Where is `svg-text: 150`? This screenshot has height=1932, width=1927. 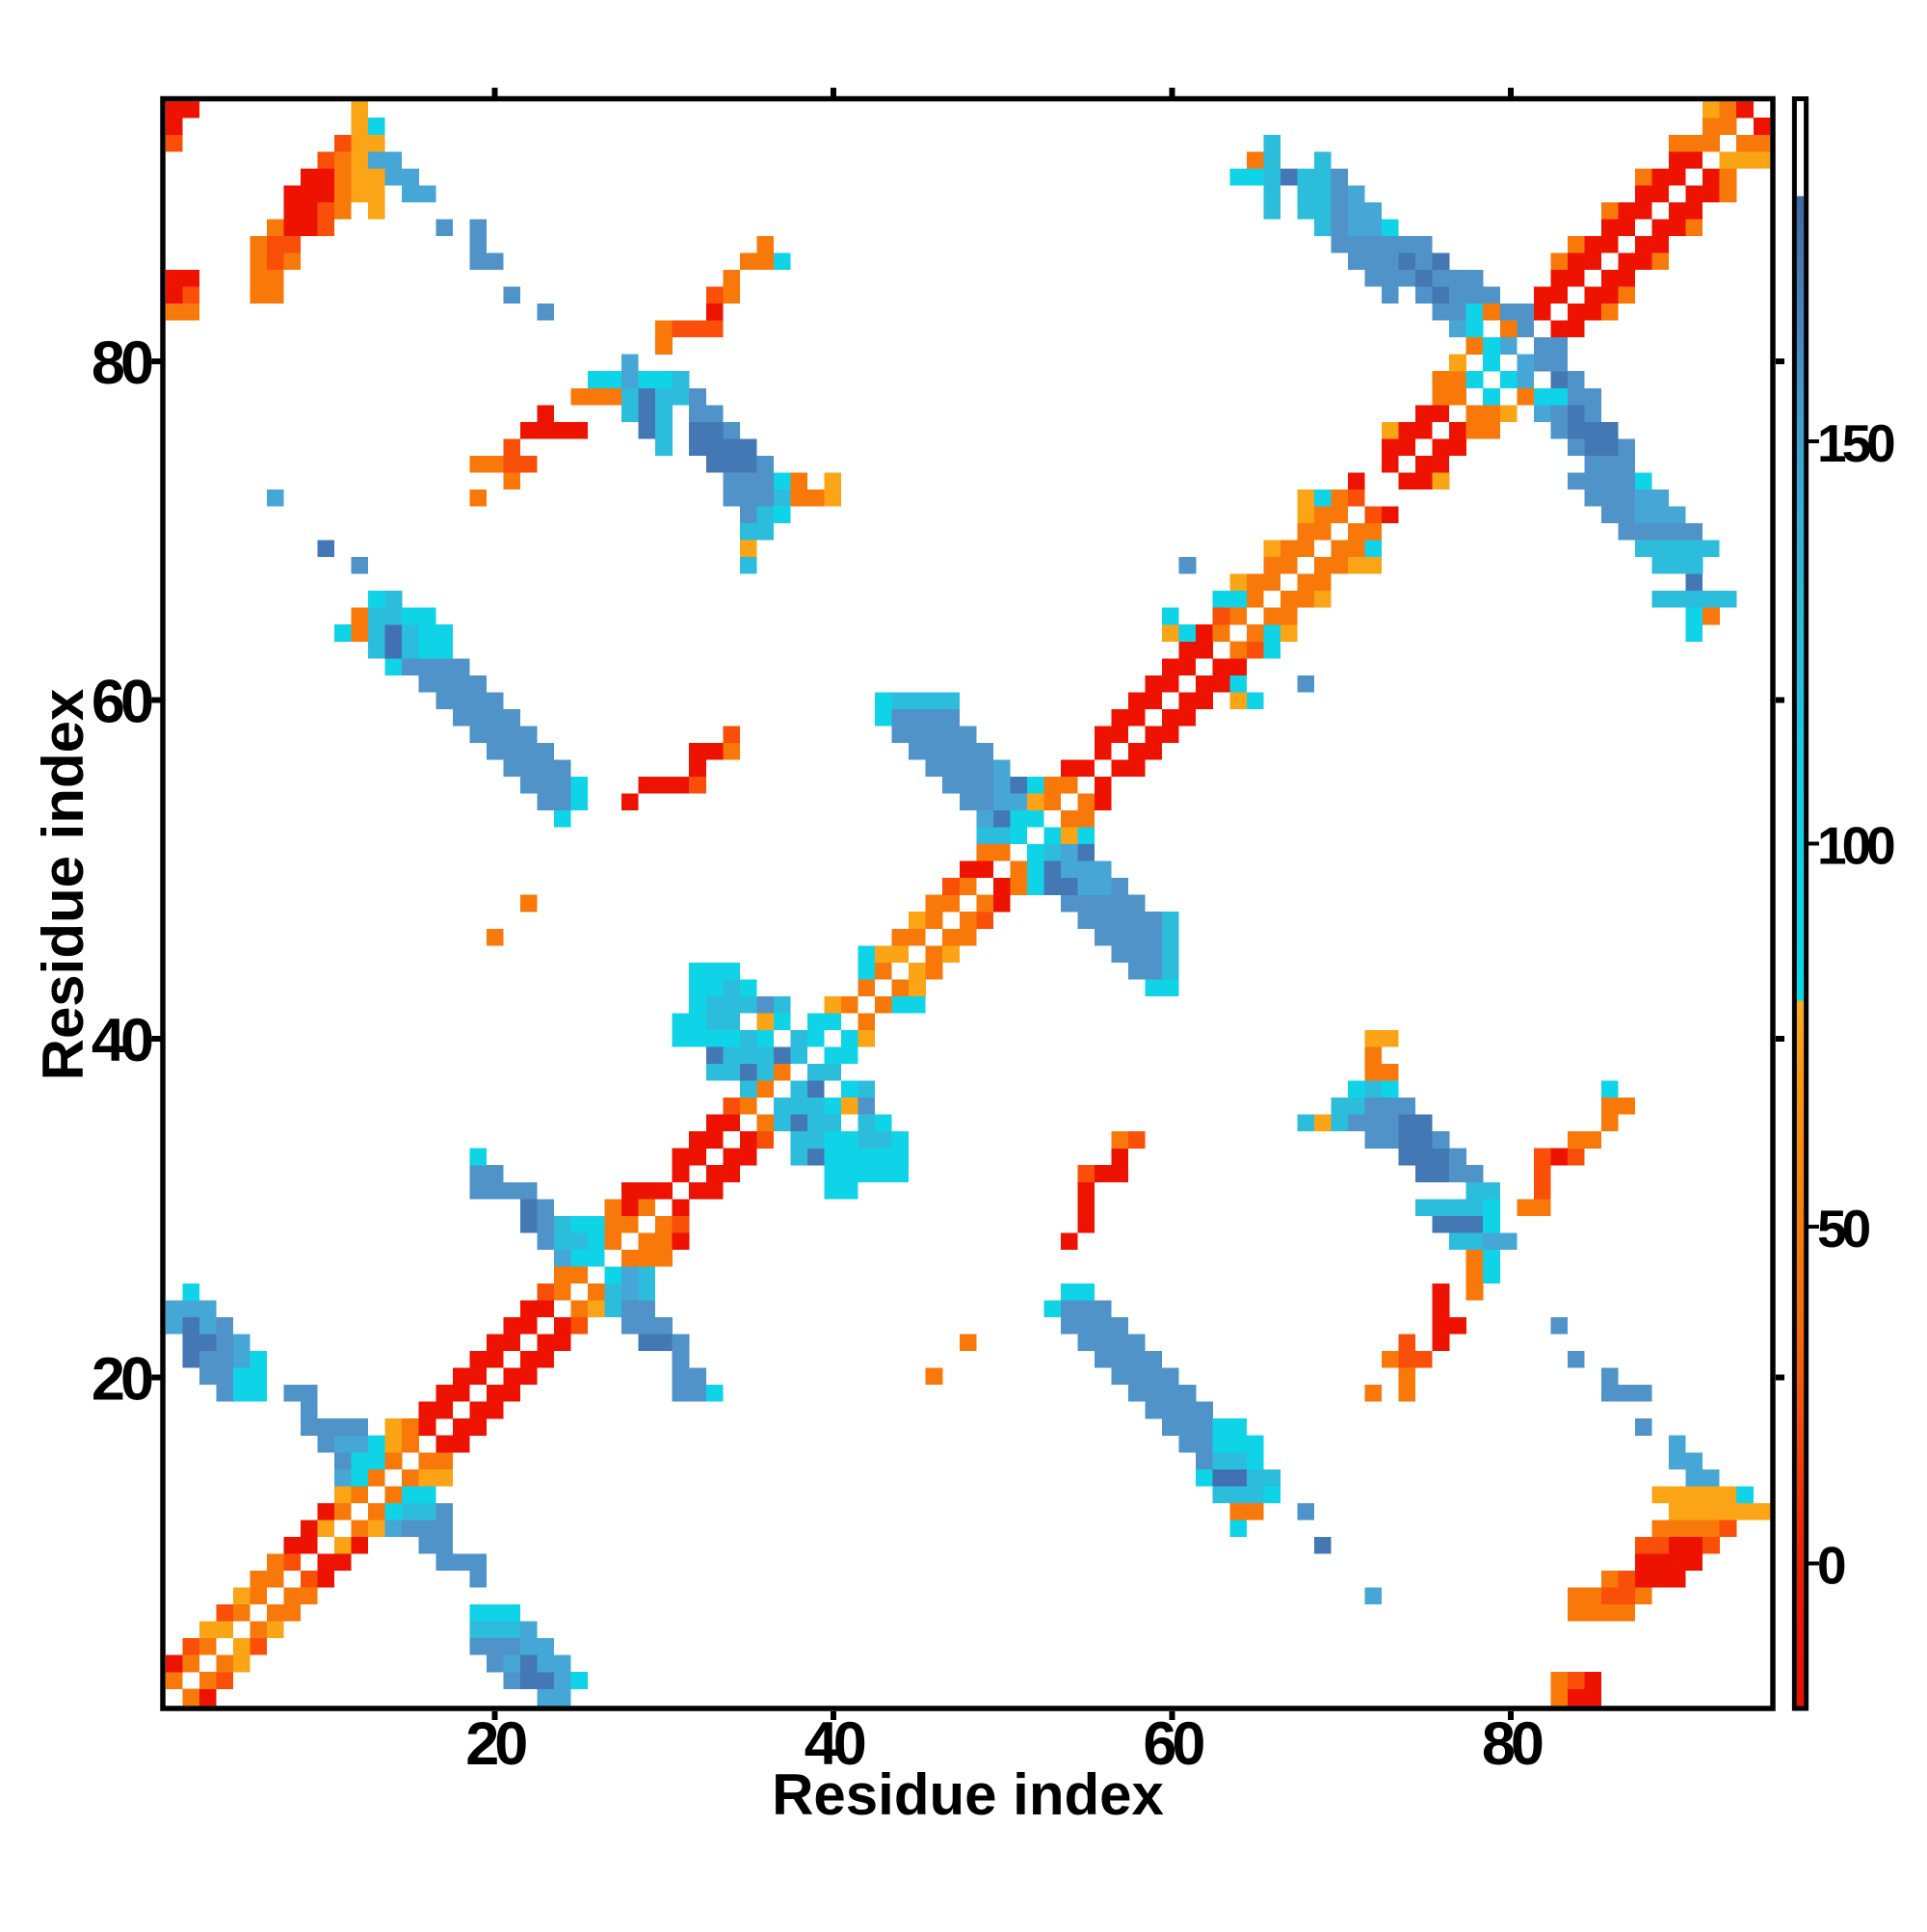 svg-text: 150 is located at coordinates (1855, 443).